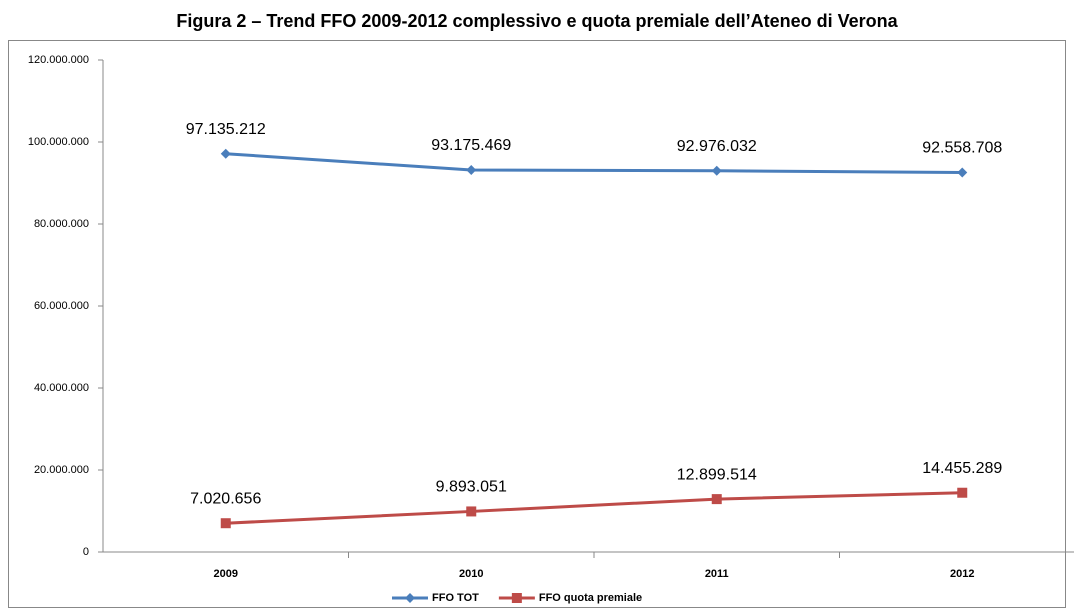 Image resolution: width=1074 pixels, height=616 pixels. I want to click on data-label: 7.020.656, so click(225, 498).